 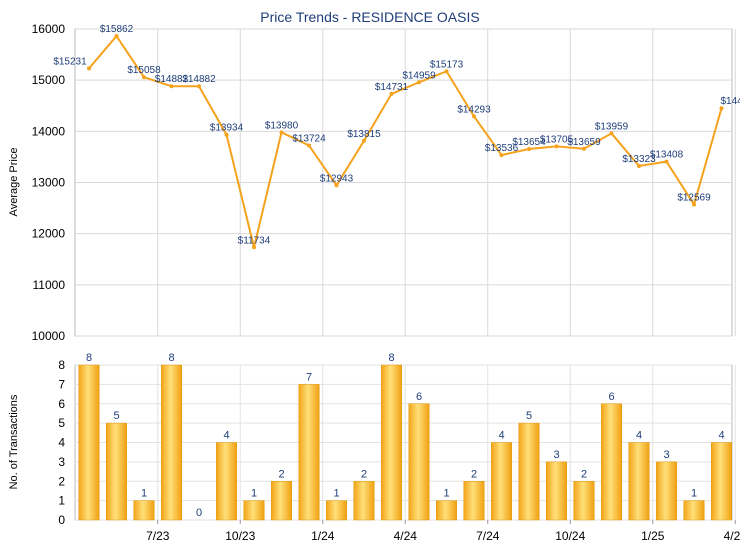 What do you see at coordinates (337, 178) in the screenshot?
I see `price-data-label: $12943` at bounding box center [337, 178].